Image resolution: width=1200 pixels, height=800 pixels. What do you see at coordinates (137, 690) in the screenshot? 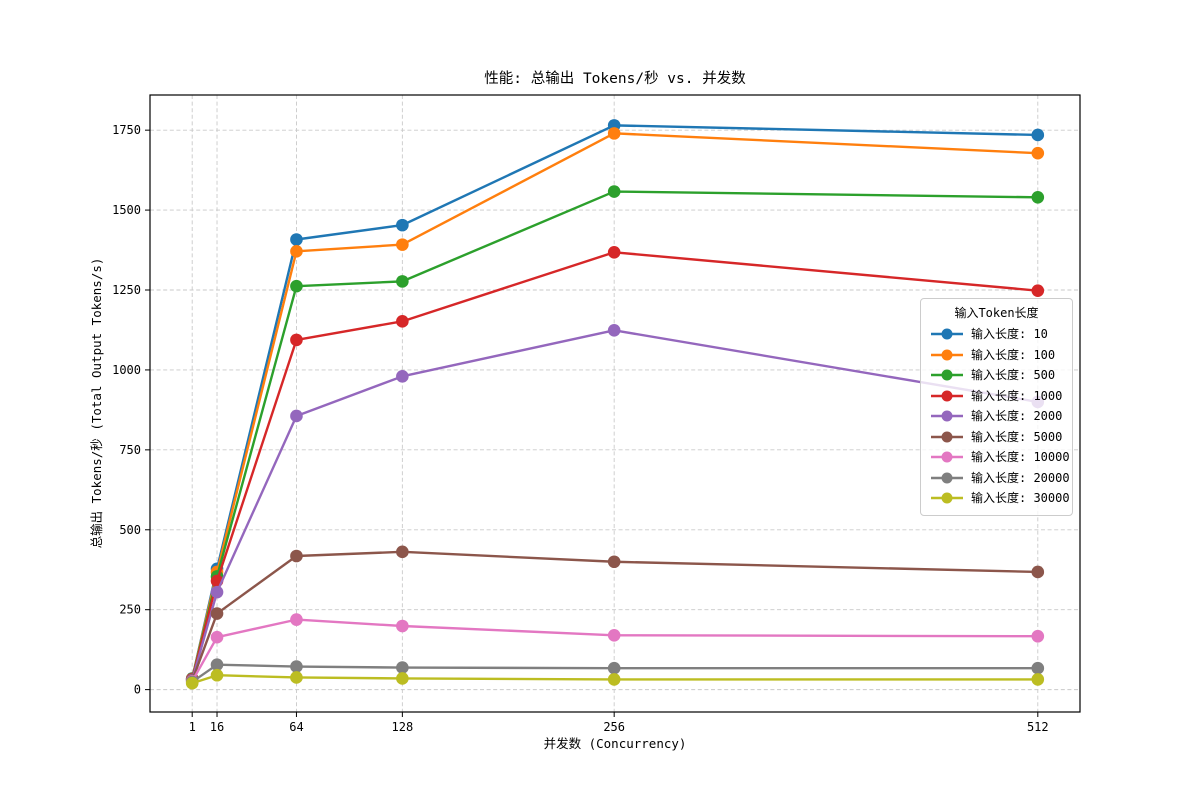
I see `y-tick-label: 0` at bounding box center [137, 690].